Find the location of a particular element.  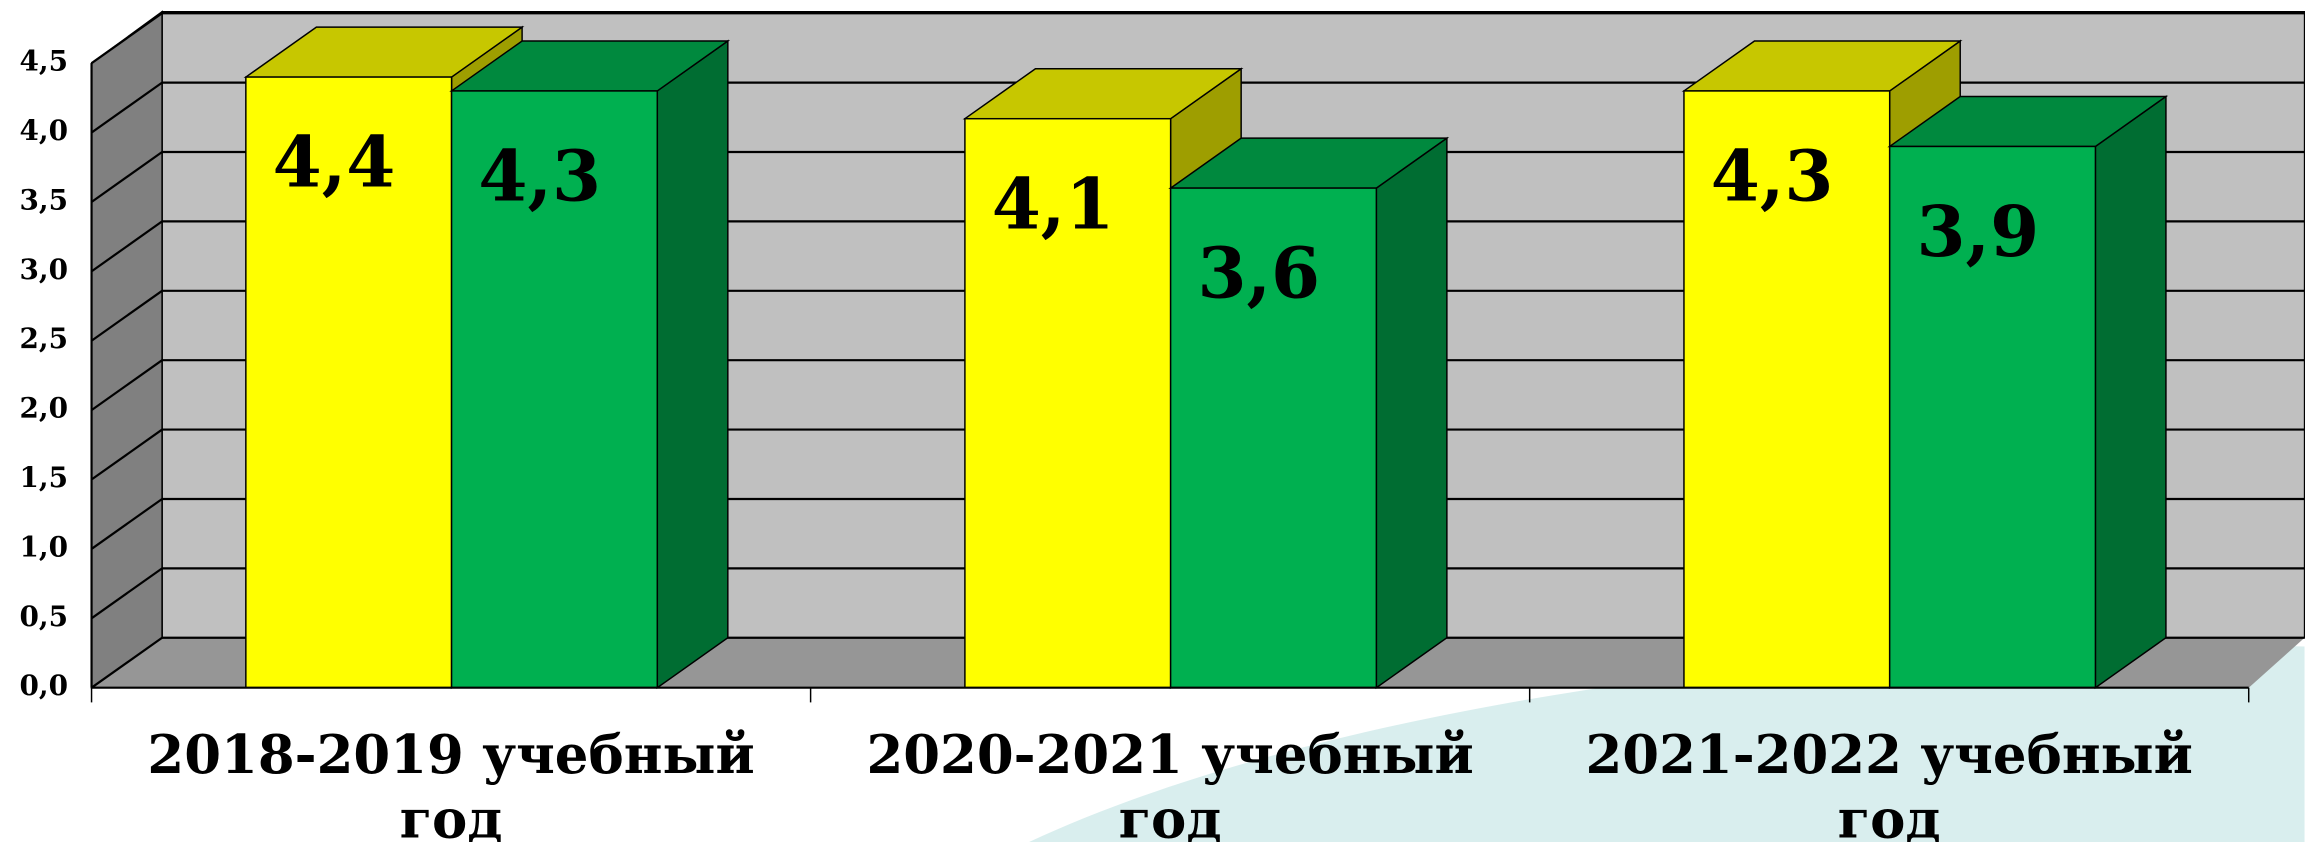

y-tick-label: 3,0 is located at coordinates (43, 269).